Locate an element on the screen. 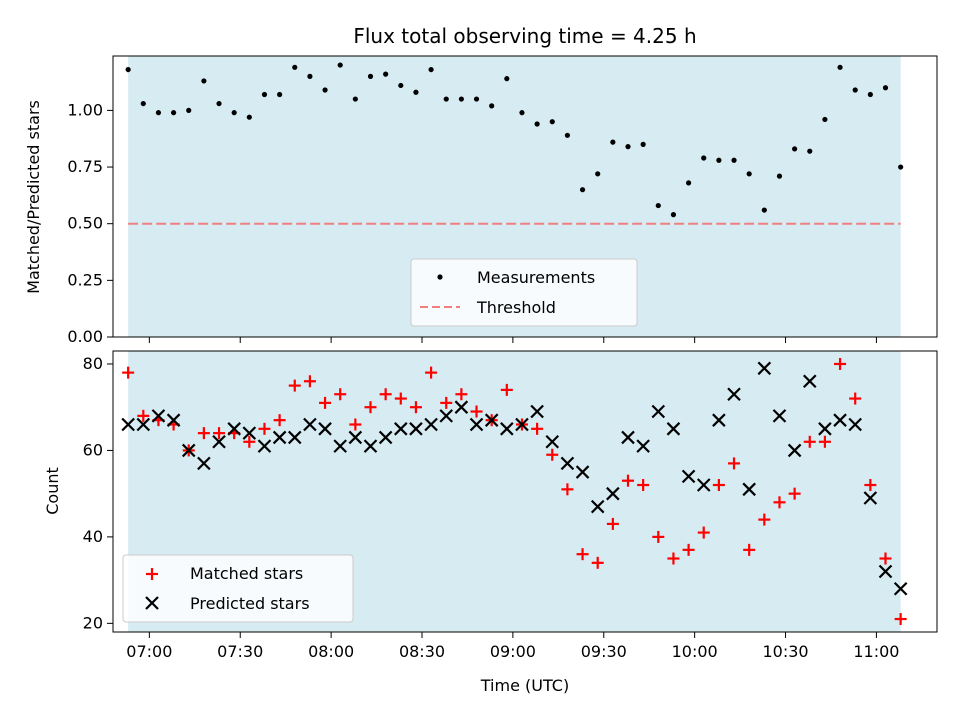 The width and height of the screenshot is (960, 725). top-y-axis-label: Matched/Predicted stars is located at coordinates (33, 197).